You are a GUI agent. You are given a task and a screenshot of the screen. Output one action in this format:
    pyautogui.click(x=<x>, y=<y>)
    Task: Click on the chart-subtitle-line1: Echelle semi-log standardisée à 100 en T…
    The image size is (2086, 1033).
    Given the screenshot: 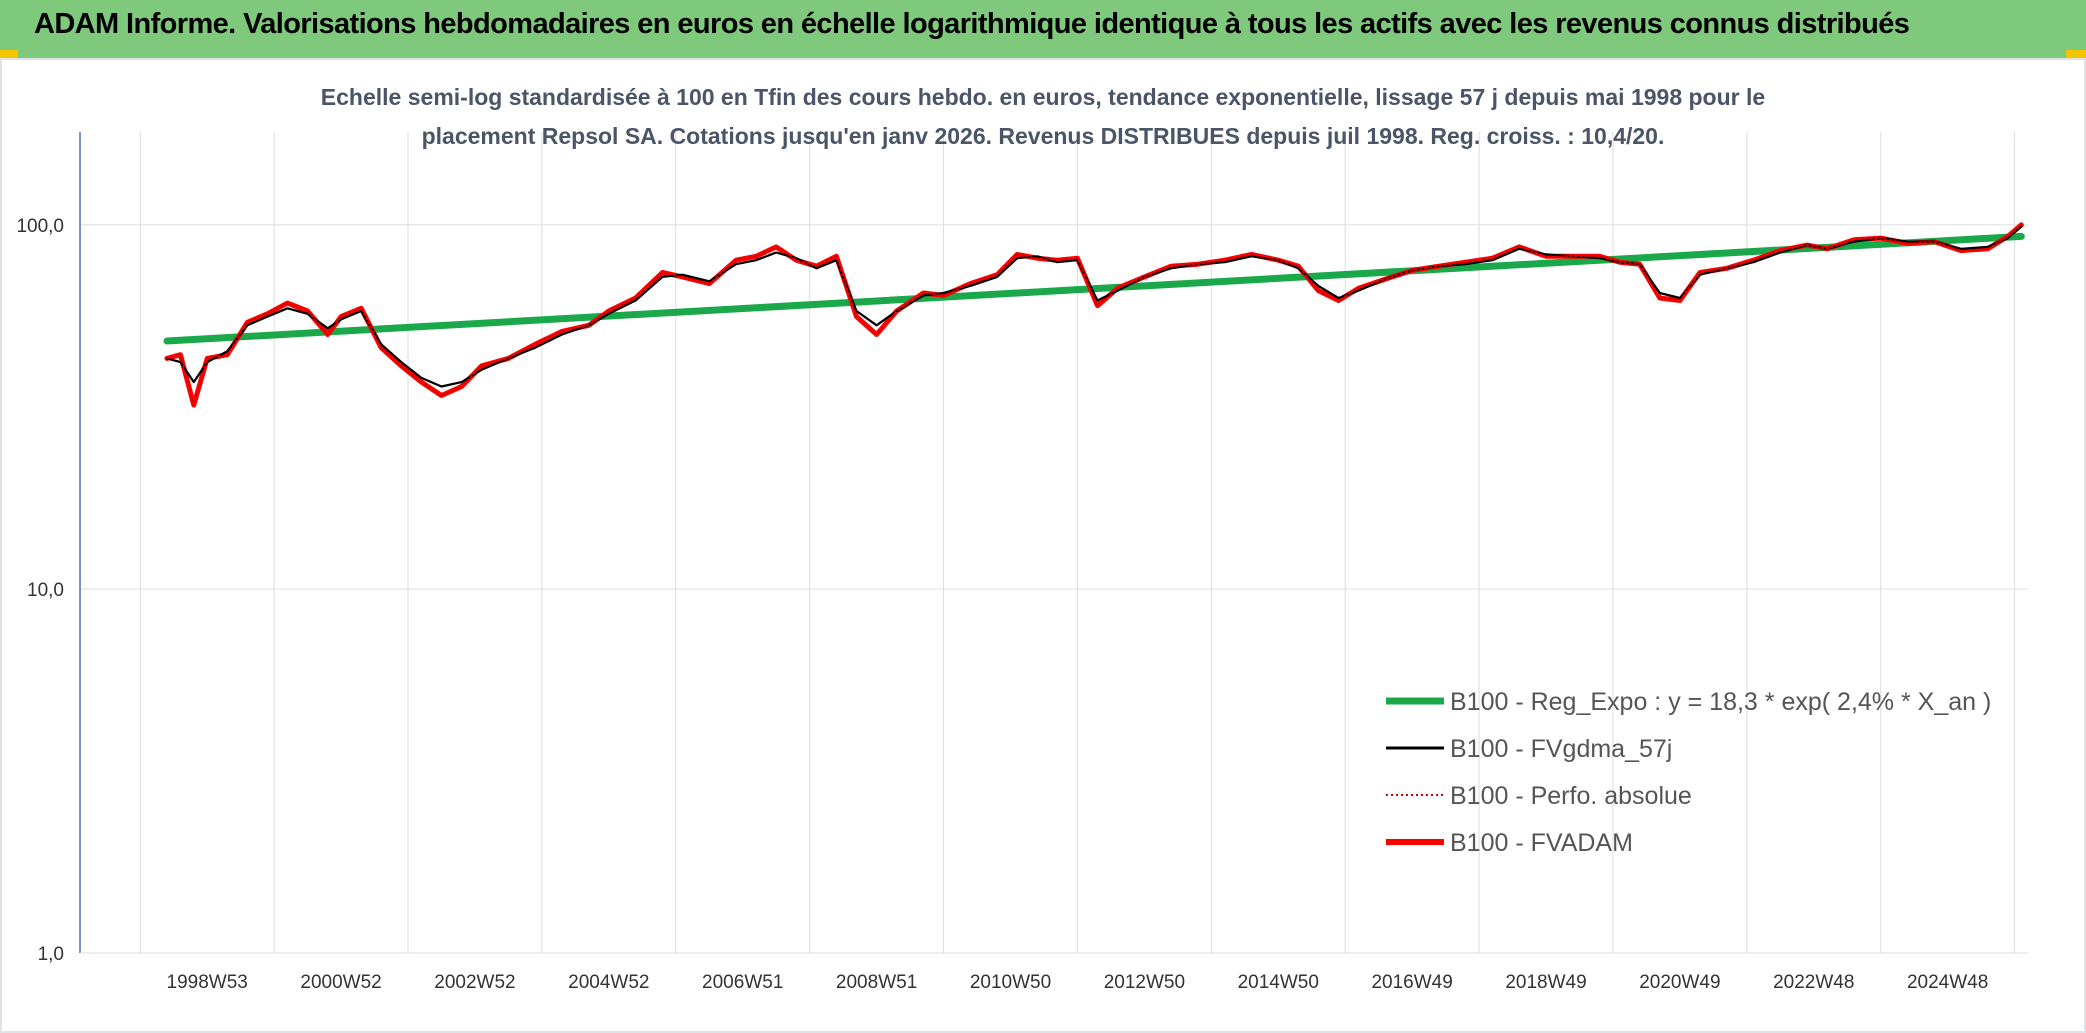 What is the action you would take?
    pyautogui.click(x=1043, y=97)
    